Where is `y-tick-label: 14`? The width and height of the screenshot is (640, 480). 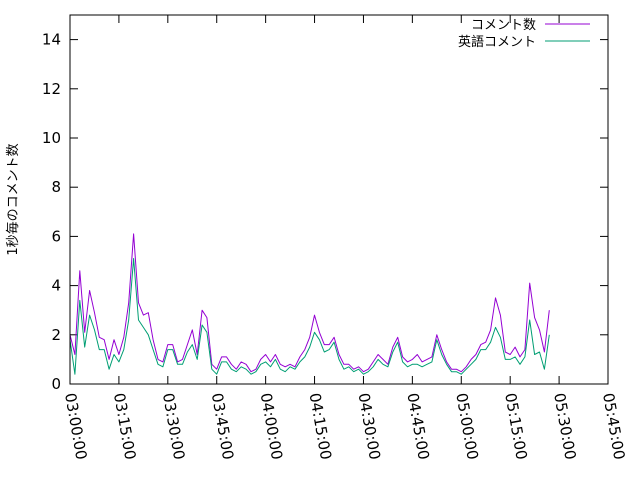 y-tick-label: 14 is located at coordinates (51, 40).